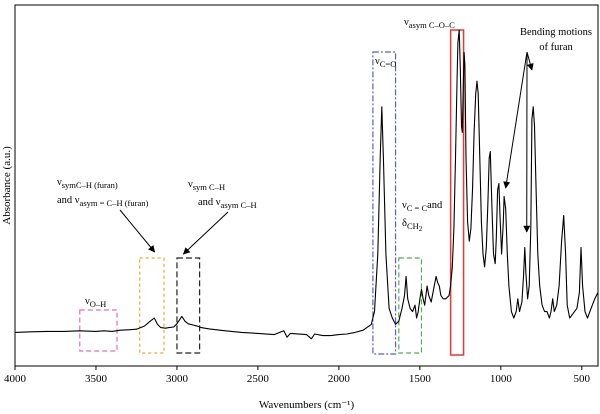  I want to click on x-tick-label-4000: 4000, so click(15, 379).